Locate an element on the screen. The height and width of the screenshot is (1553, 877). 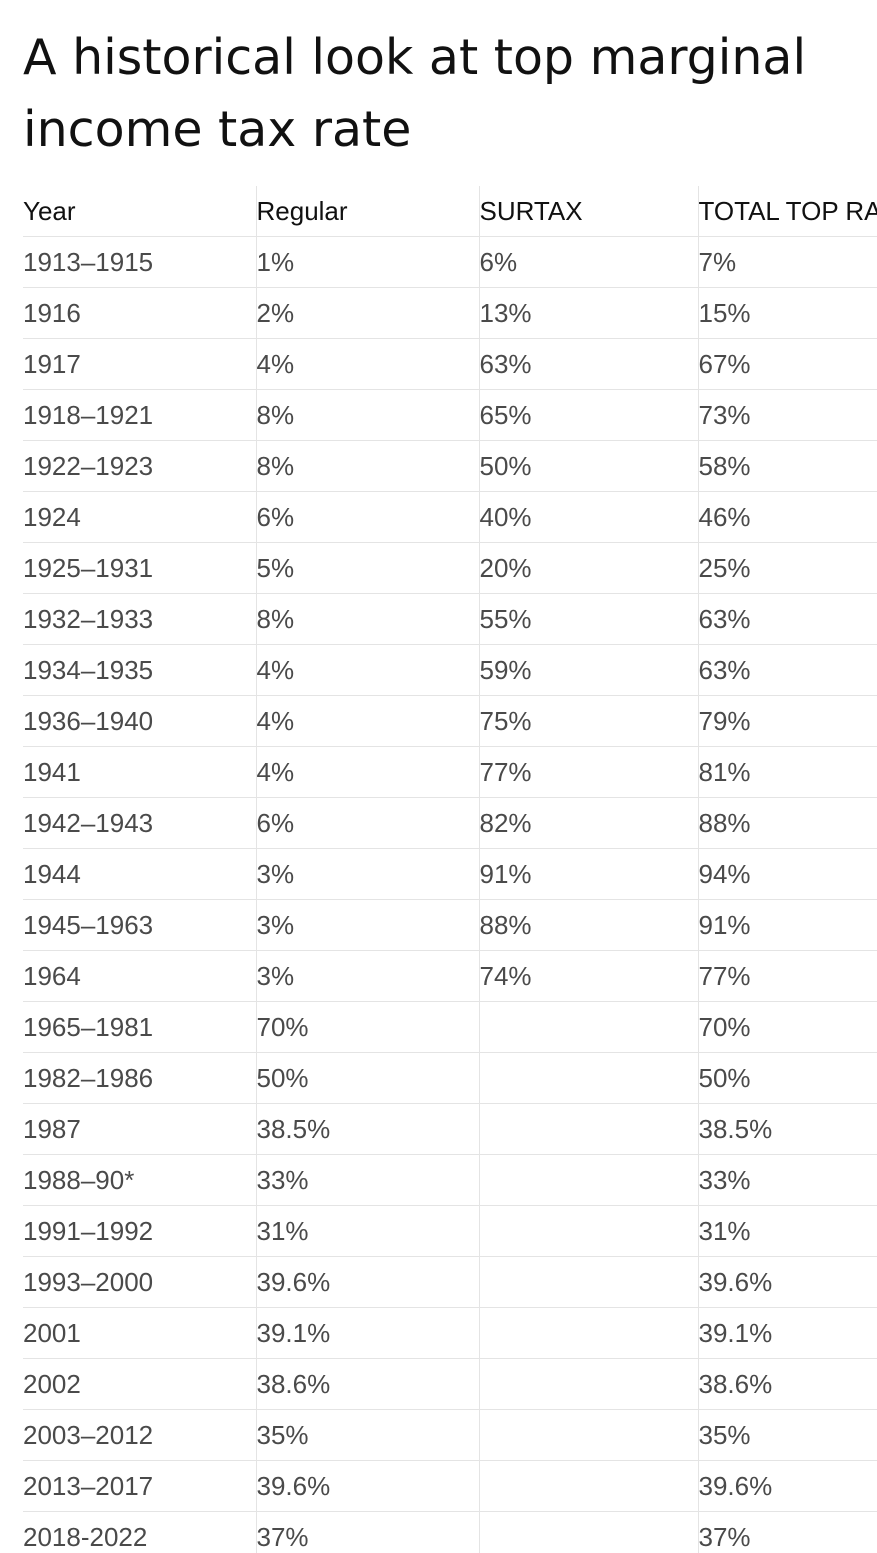
table-row: 1925–1931 5% 20% 25% is located at coordinates (450, 568).